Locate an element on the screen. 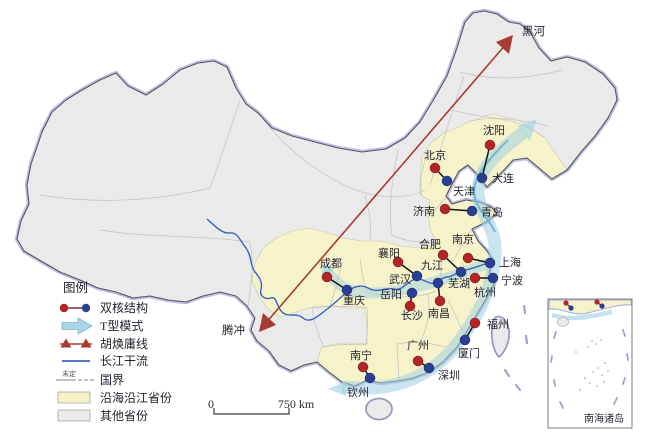 Image resolution: width=650 pixels, height=440 pixels. city-label-chongqing: 重庆 is located at coordinates (354, 300).